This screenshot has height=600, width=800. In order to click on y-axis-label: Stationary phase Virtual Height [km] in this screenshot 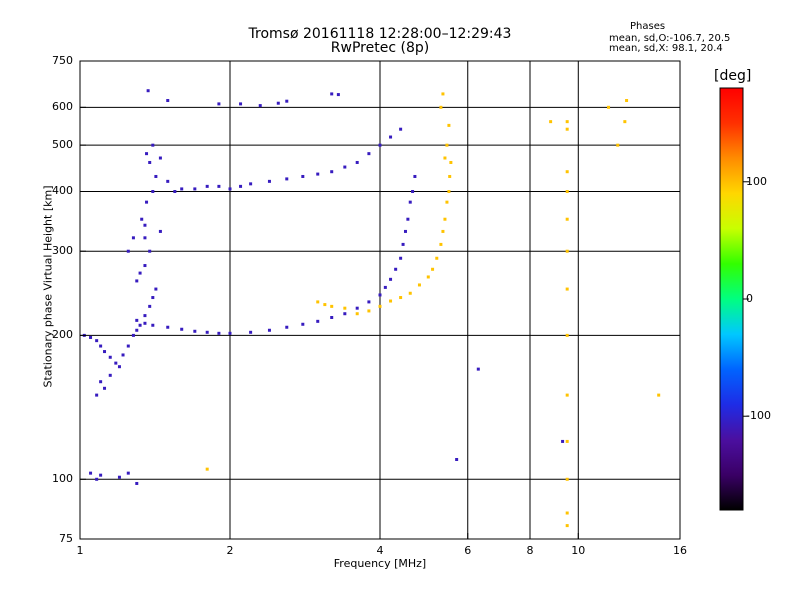, I will do `click(48, 286)`.